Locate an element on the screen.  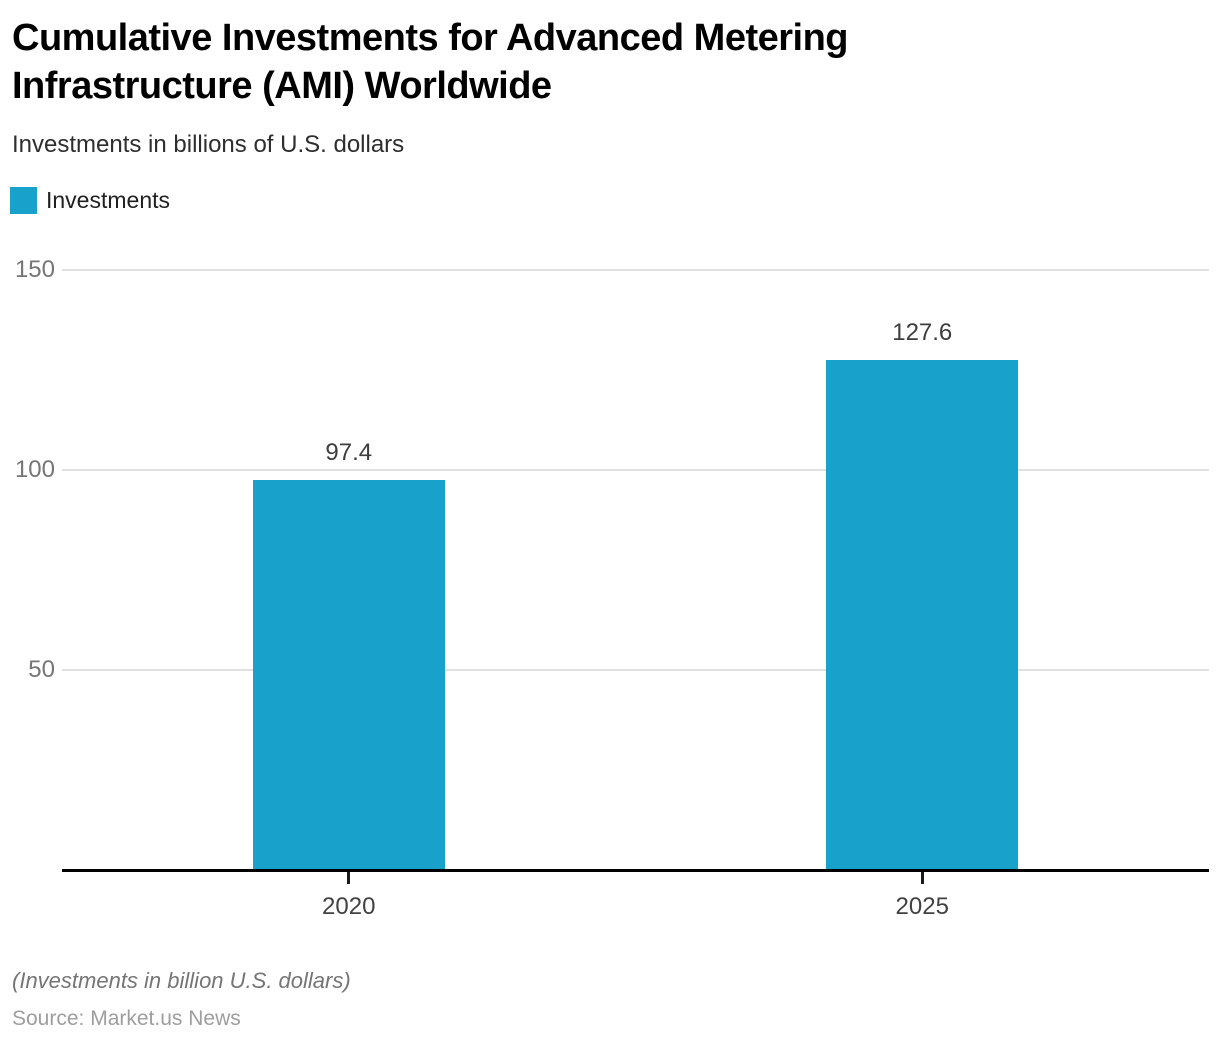
legend: Investments is located at coordinates (90, 200).